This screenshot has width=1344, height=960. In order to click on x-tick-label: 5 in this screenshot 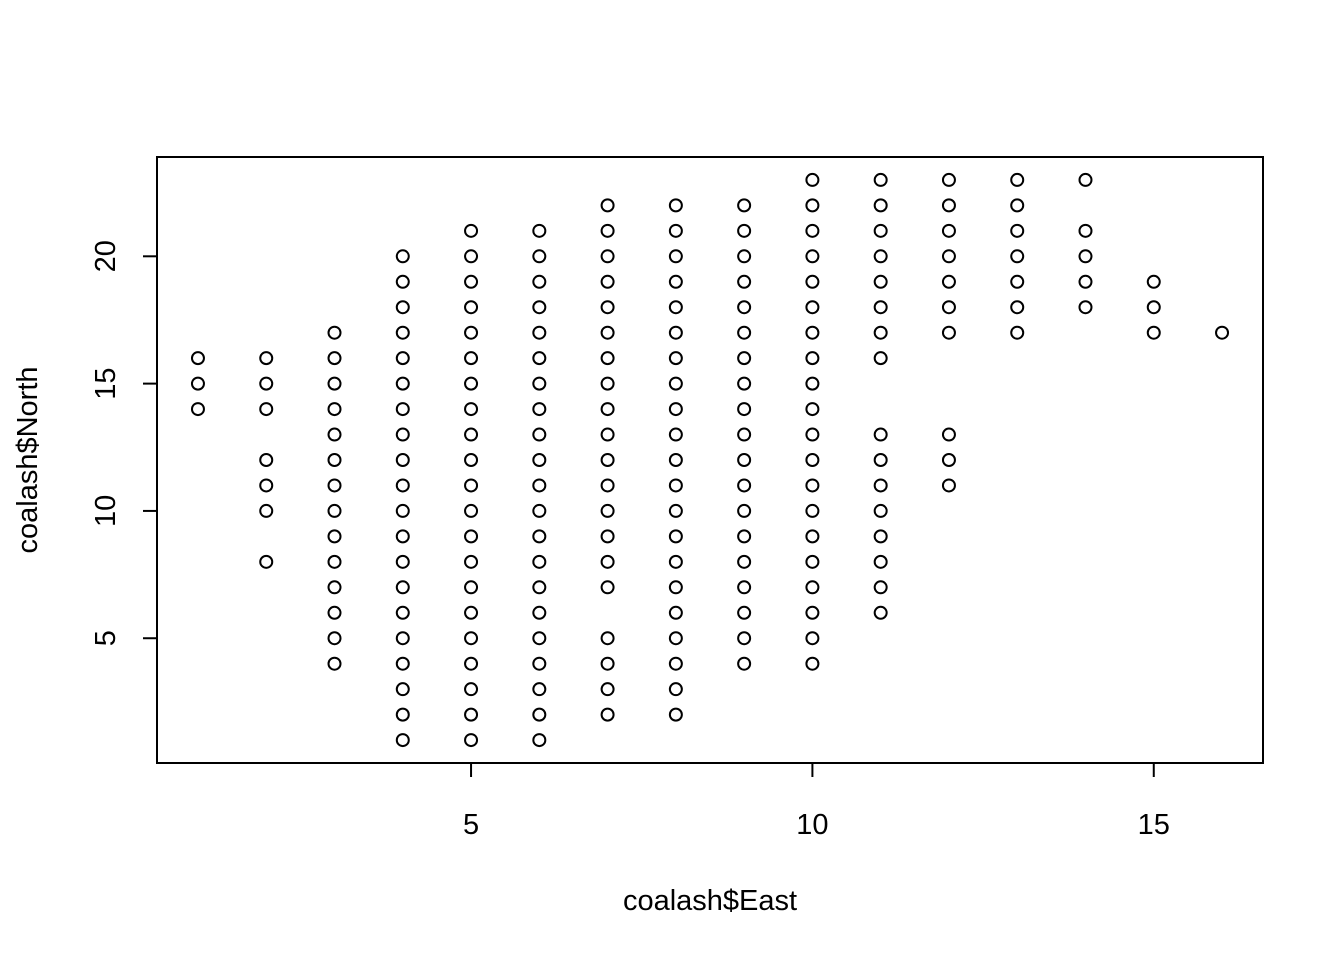, I will do `click(471, 825)`.